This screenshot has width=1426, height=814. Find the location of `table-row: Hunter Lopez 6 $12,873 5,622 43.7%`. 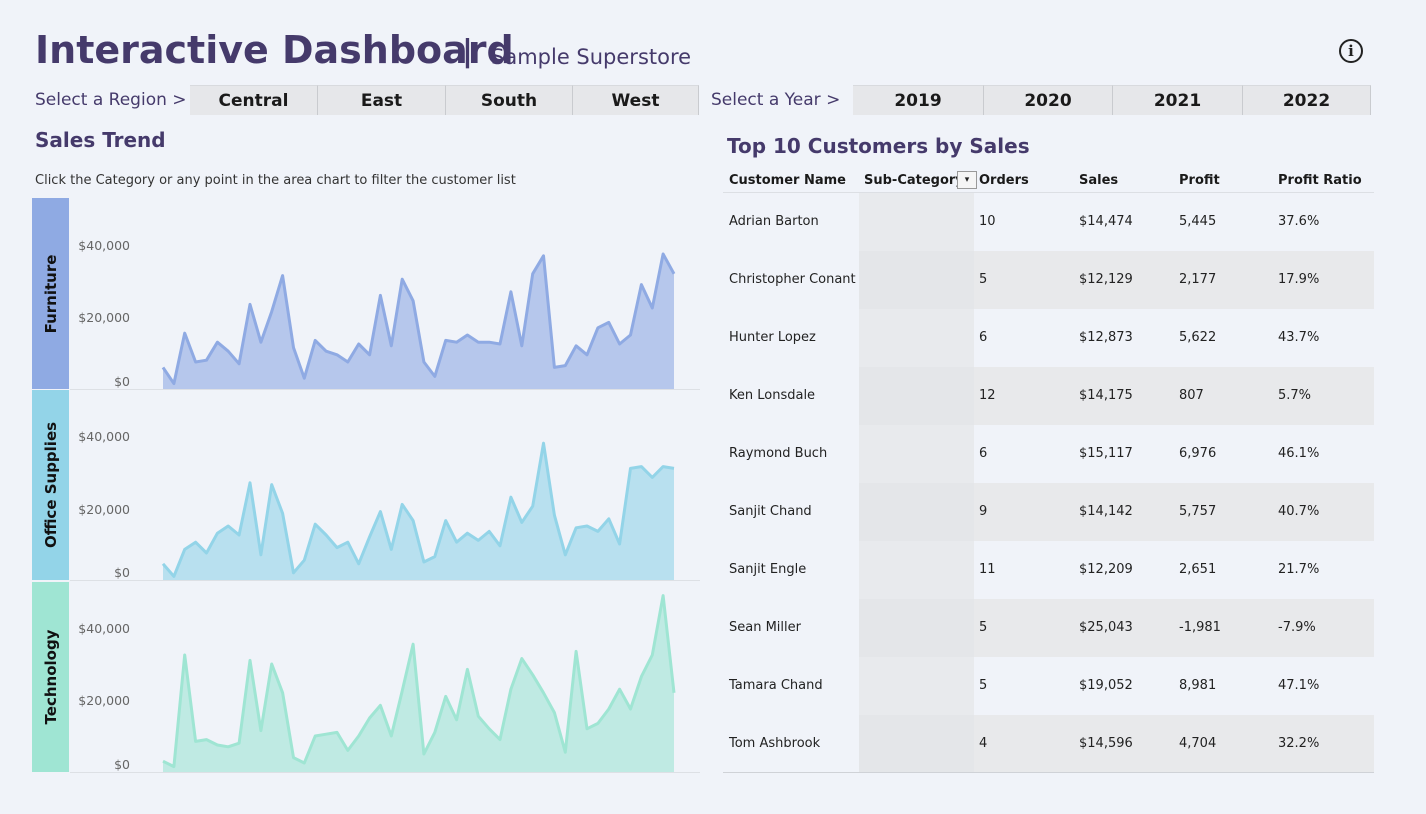

table-row: Hunter Lopez 6 $12,873 5,622 43.7% is located at coordinates (1048, 338).